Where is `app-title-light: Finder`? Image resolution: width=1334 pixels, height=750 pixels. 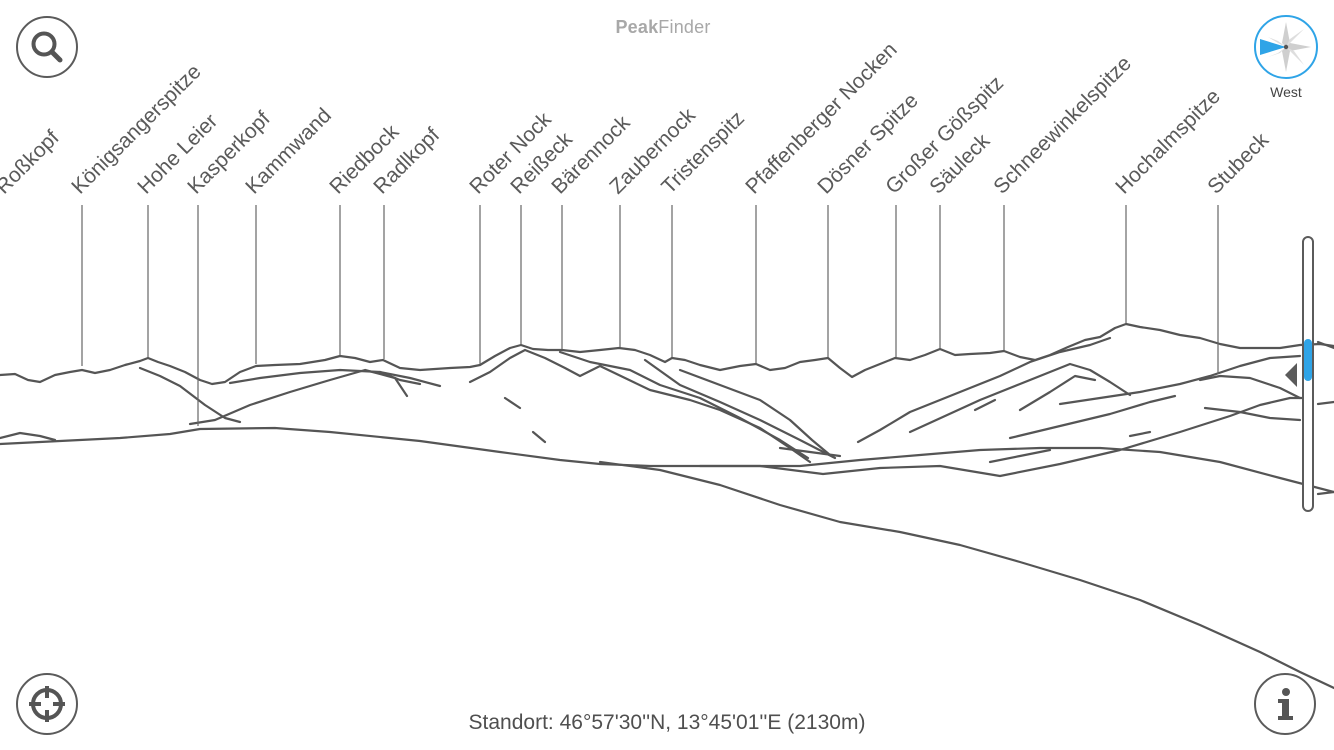 app-title-light: Finder is located at coordinates (684, 27).